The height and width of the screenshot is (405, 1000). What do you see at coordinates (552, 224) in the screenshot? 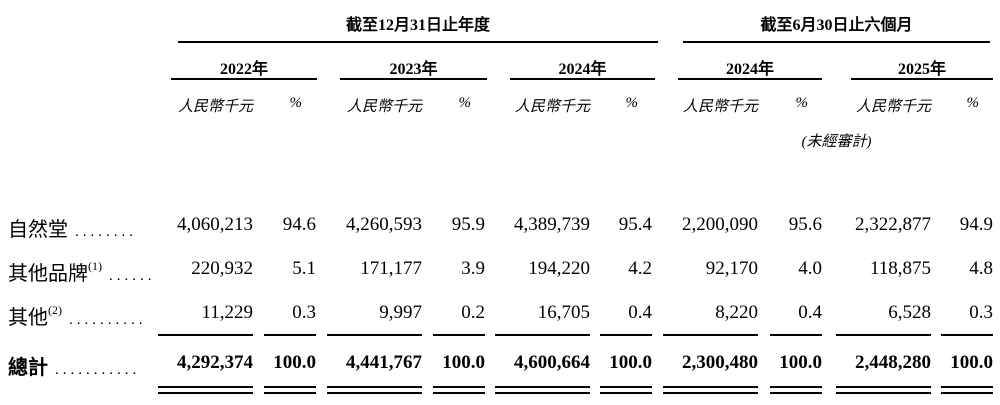
I see `cell-value: 4,389,739` at bounding box center [552, 224].